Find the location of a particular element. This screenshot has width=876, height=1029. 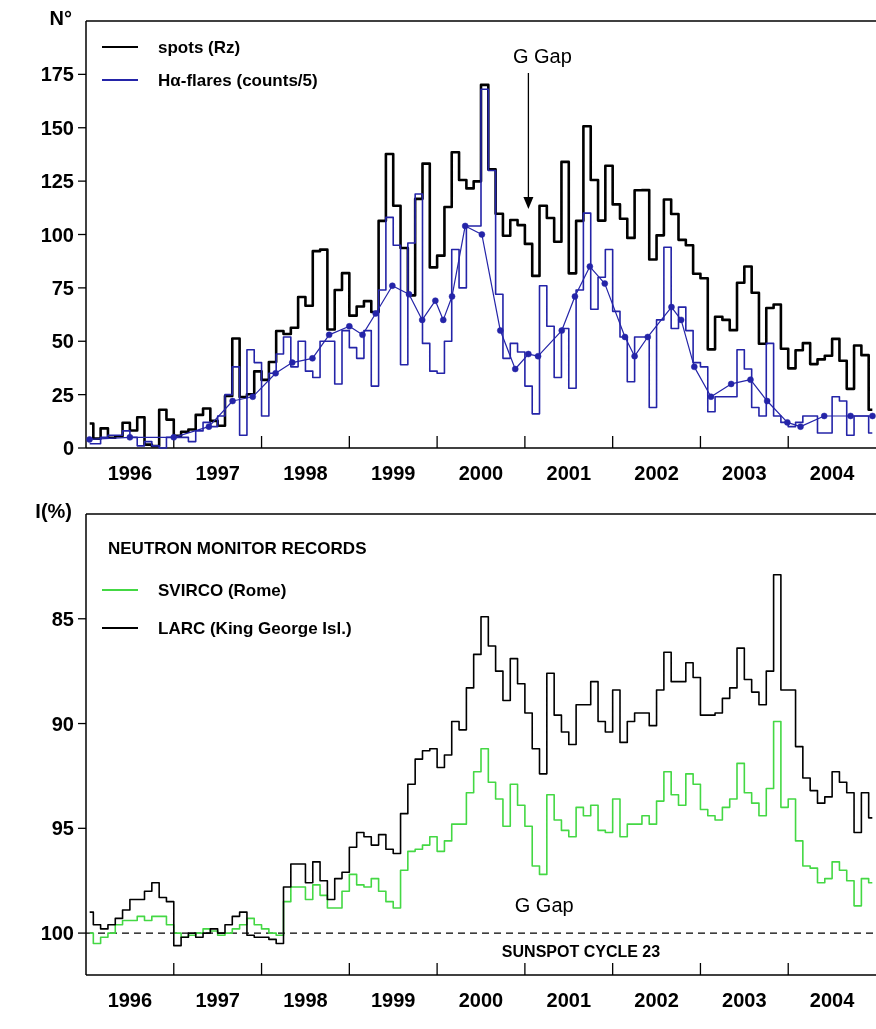

legend-label: SVIRCO (Rome) is located at coordinates (222, 590).